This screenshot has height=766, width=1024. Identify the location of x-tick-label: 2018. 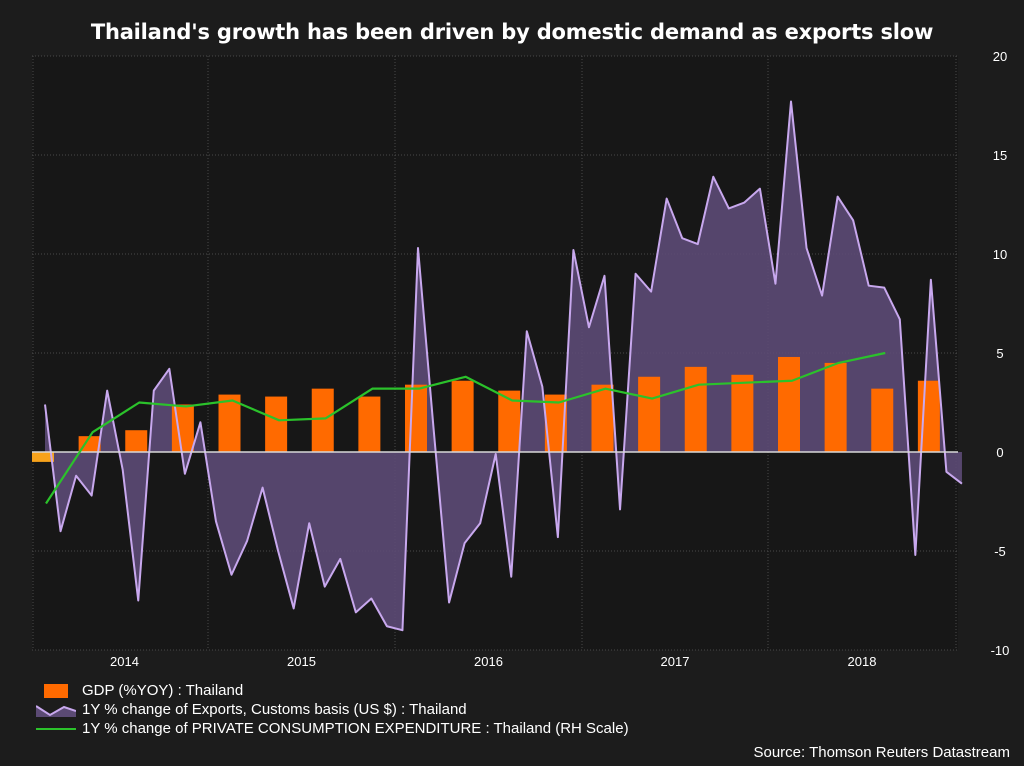
(862, 661).